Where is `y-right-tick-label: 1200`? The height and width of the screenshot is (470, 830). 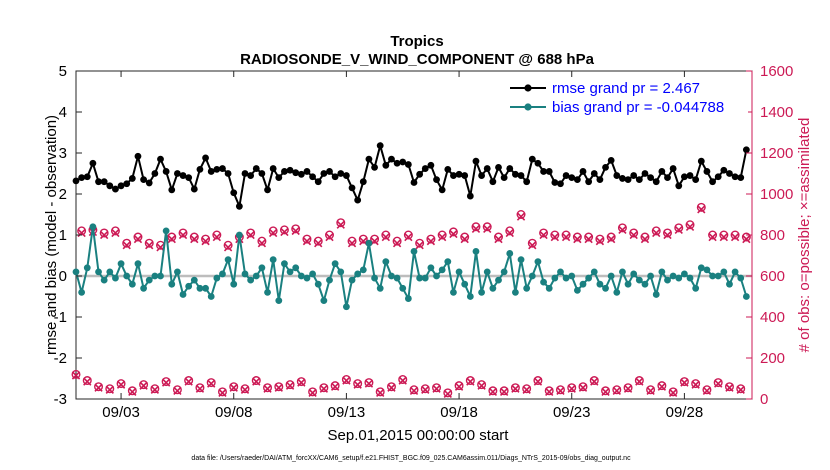
y-right-tick-label: 1200 is located at coordinates (776, 153).